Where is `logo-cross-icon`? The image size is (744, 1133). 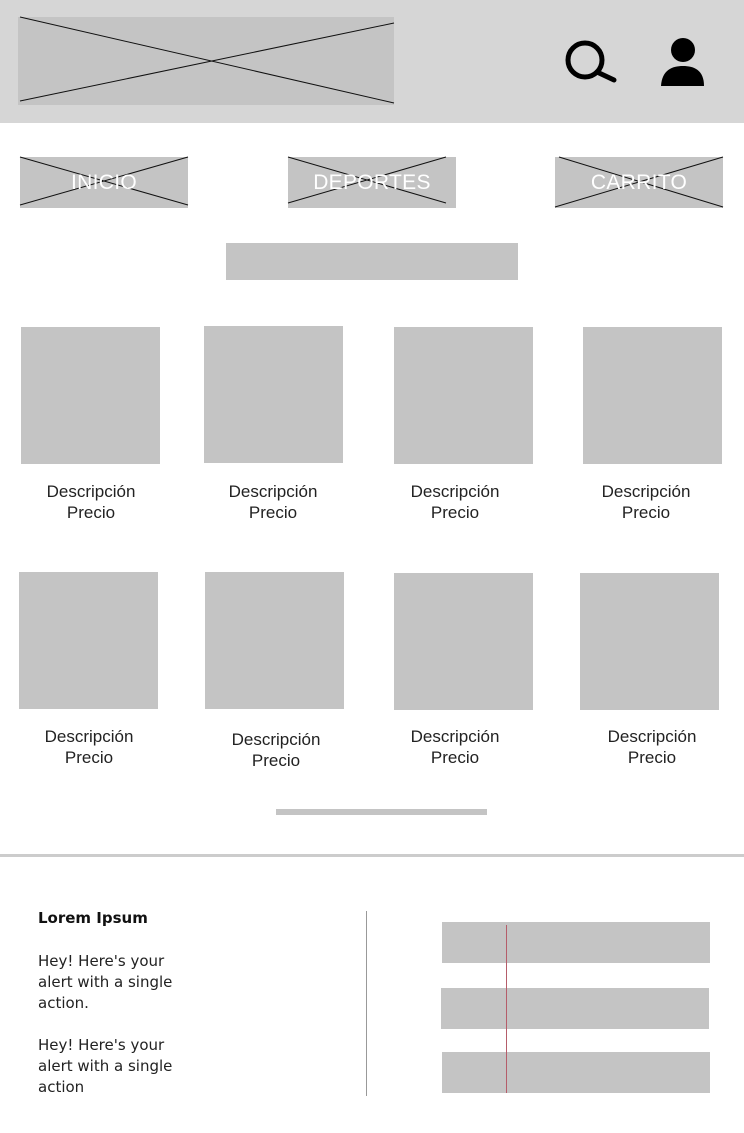
logo-cross-icon is located at coordinates (207, 60).